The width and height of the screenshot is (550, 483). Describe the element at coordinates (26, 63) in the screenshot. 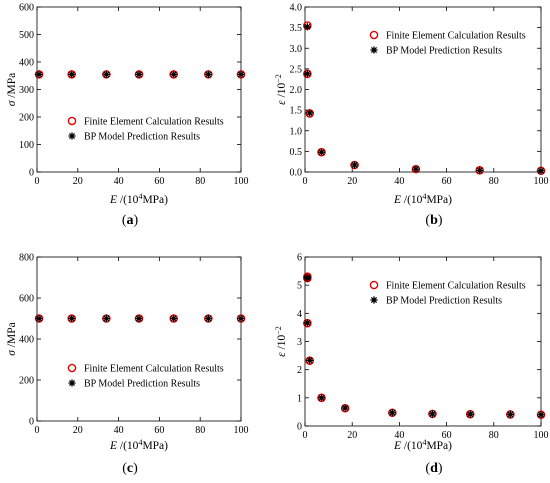

I see `y-tick-label: 400` at that location.